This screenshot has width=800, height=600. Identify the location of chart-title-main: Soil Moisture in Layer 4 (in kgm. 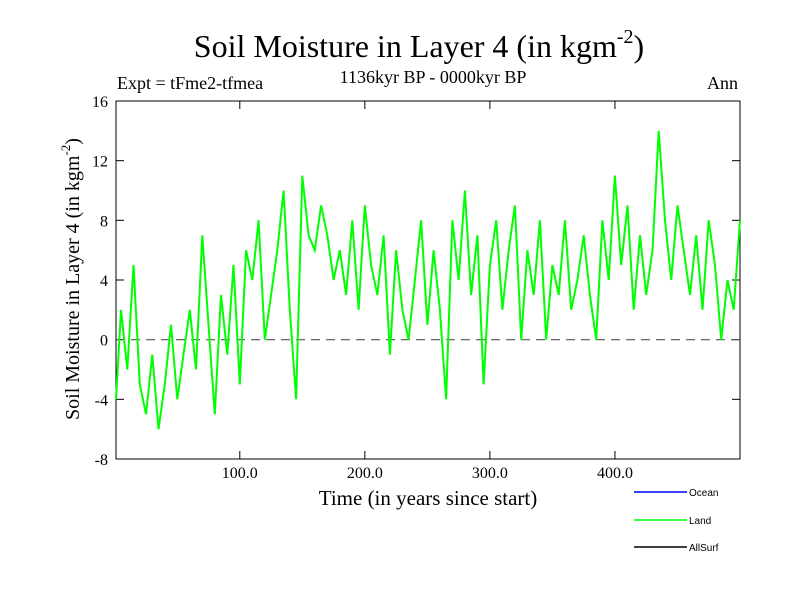
(405, 46).